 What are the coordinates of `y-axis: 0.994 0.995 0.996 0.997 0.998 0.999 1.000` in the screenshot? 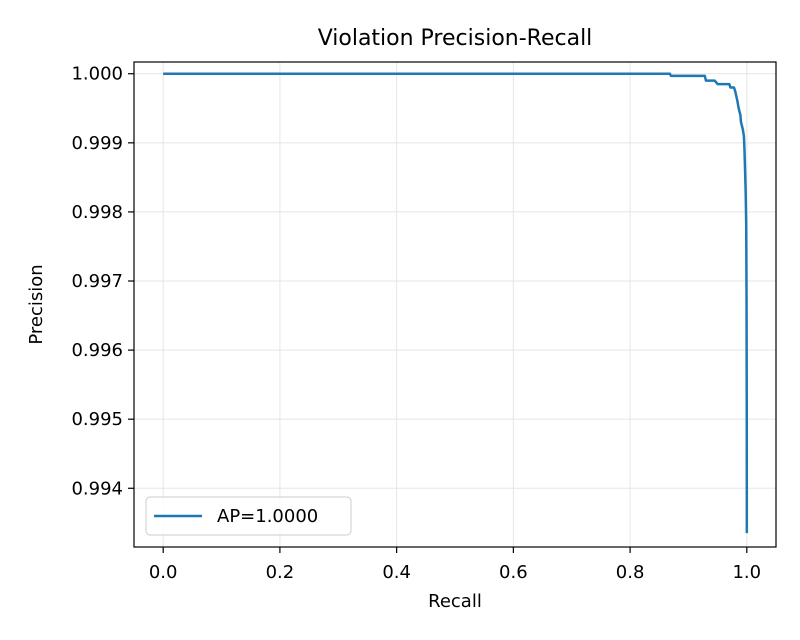 It's located at (102, 281).